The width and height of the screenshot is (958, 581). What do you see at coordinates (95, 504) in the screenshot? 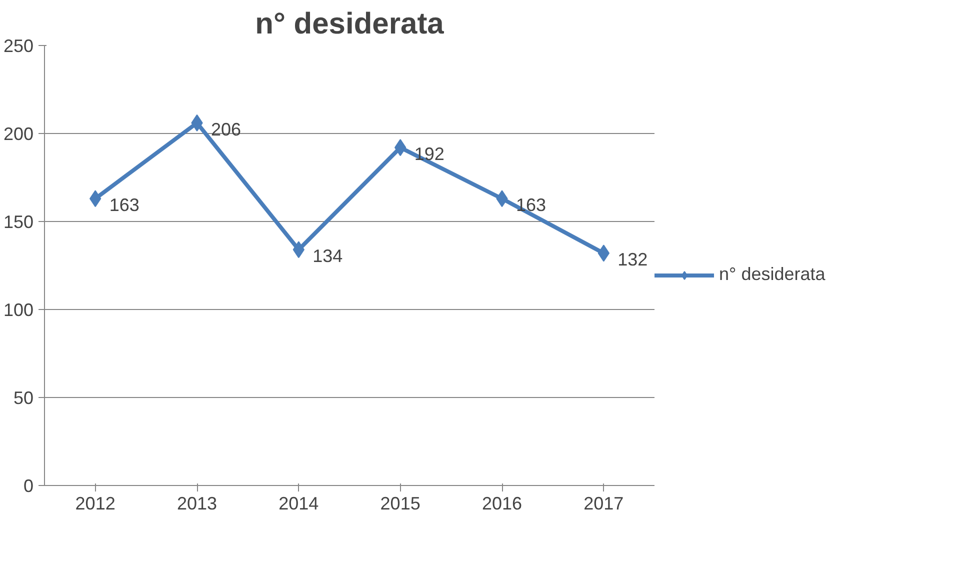
I see `x-tick-label: 2012` at bounding box center [95, 504].